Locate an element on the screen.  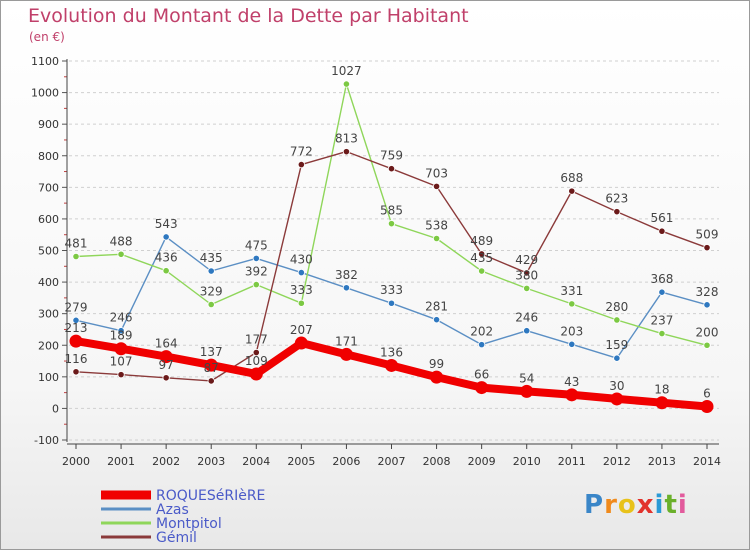
data-label: 392 is located at coordinates (256, 272).